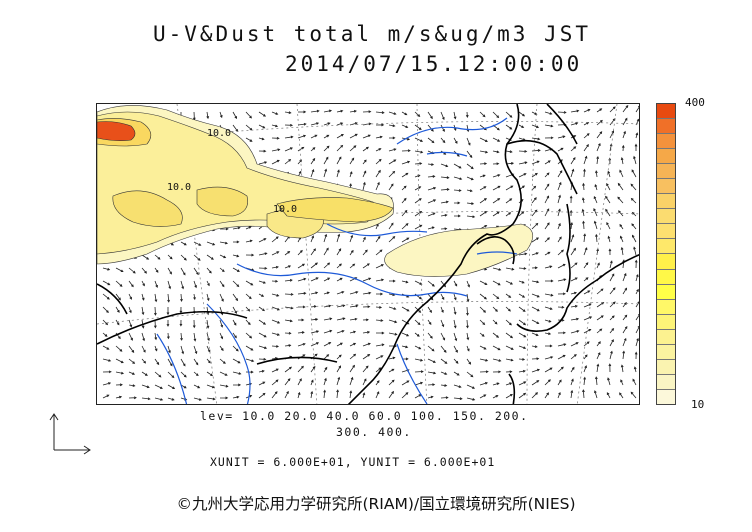  Describe the element at coordinates (371, 34) in the screenshot. I see `map-title: U-V&Dust total m/s&ug/m3 JST` at that location.